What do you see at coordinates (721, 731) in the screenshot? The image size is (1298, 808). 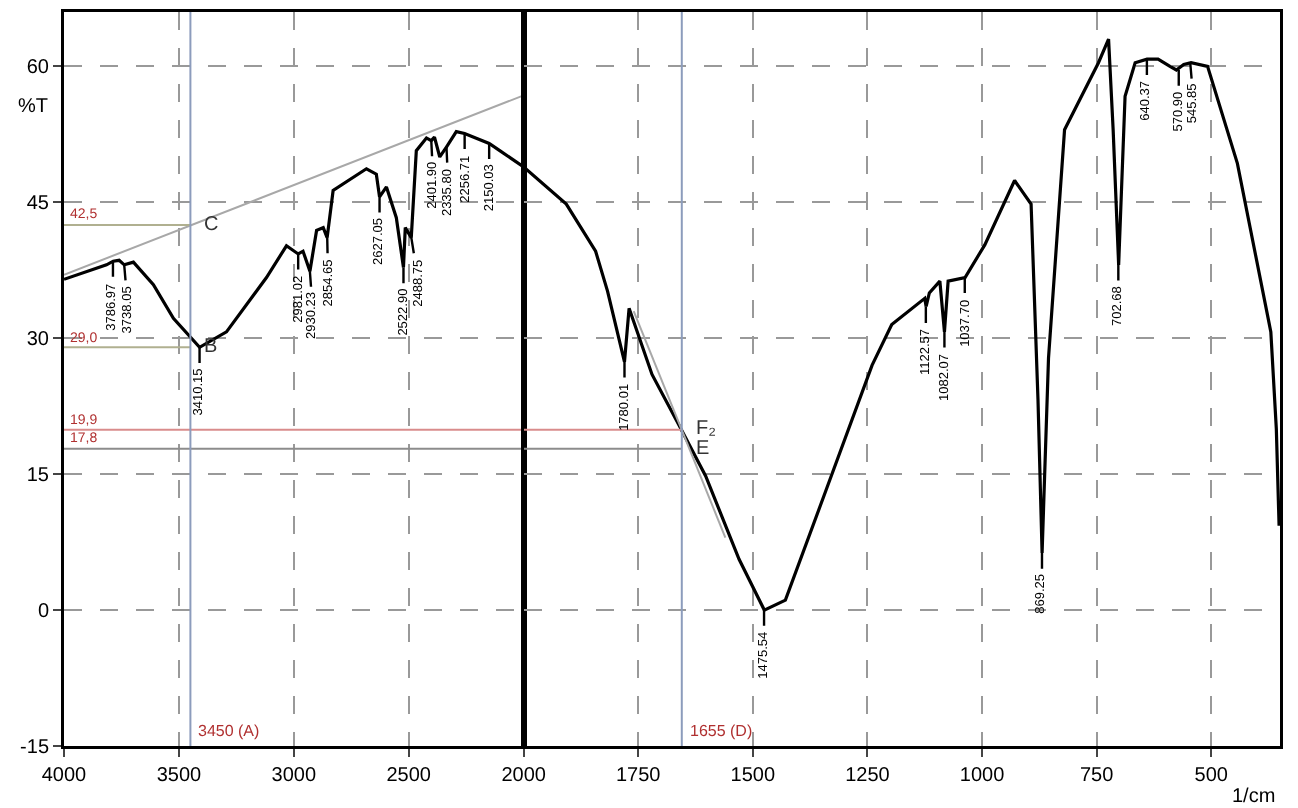 I see `ref-line-label: 1655 (D)` at bounding box center [721, 731].